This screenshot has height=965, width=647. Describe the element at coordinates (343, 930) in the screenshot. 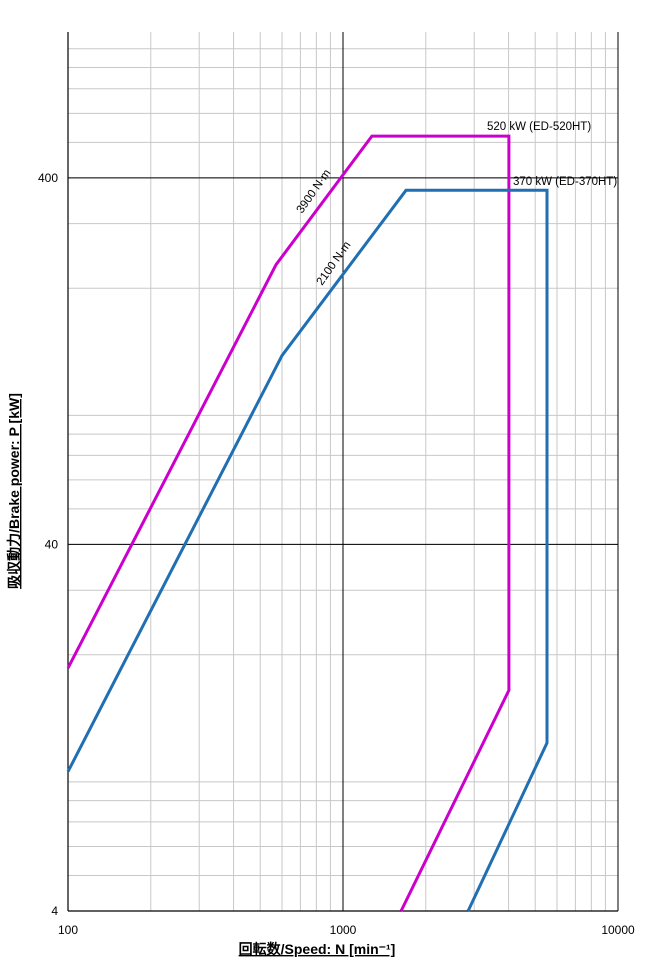

I see `x-tick-label: 1000` at that location.